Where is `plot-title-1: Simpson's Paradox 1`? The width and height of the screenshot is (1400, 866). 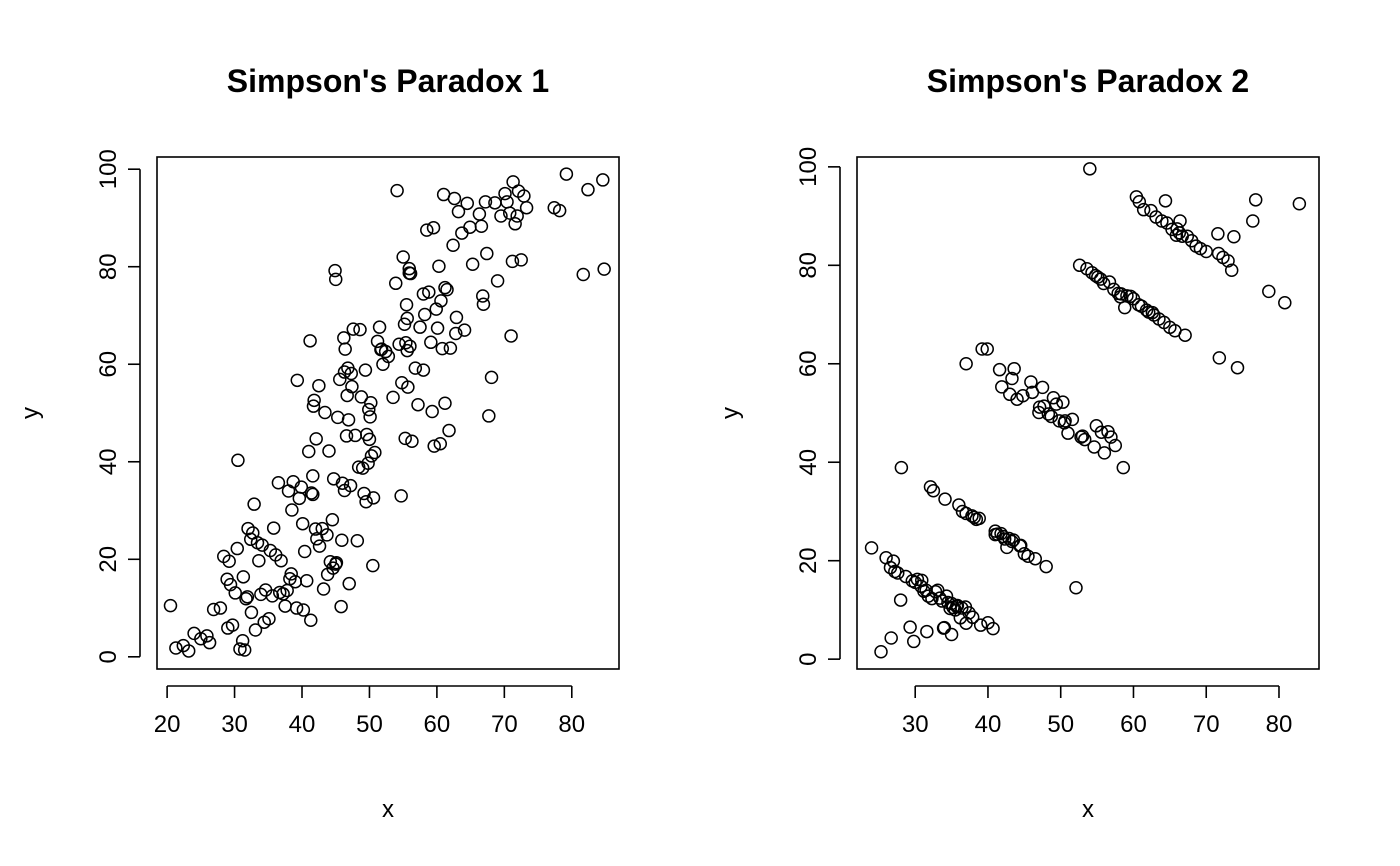
plot-title-1: Simpson's Paradox 1 is located at coordinates (388, 81).